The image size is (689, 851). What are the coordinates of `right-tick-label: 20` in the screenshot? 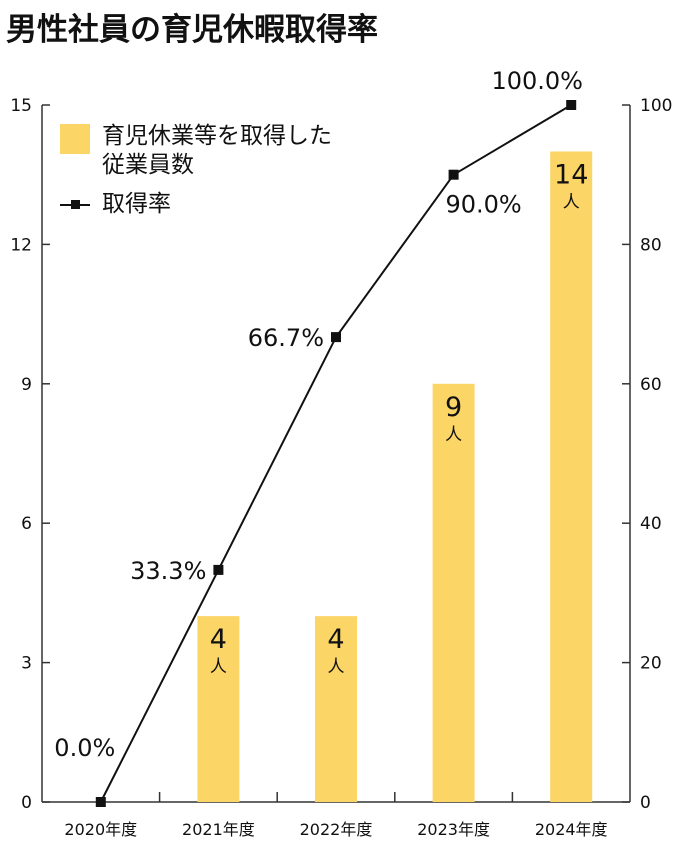 It's located at (651, 664).